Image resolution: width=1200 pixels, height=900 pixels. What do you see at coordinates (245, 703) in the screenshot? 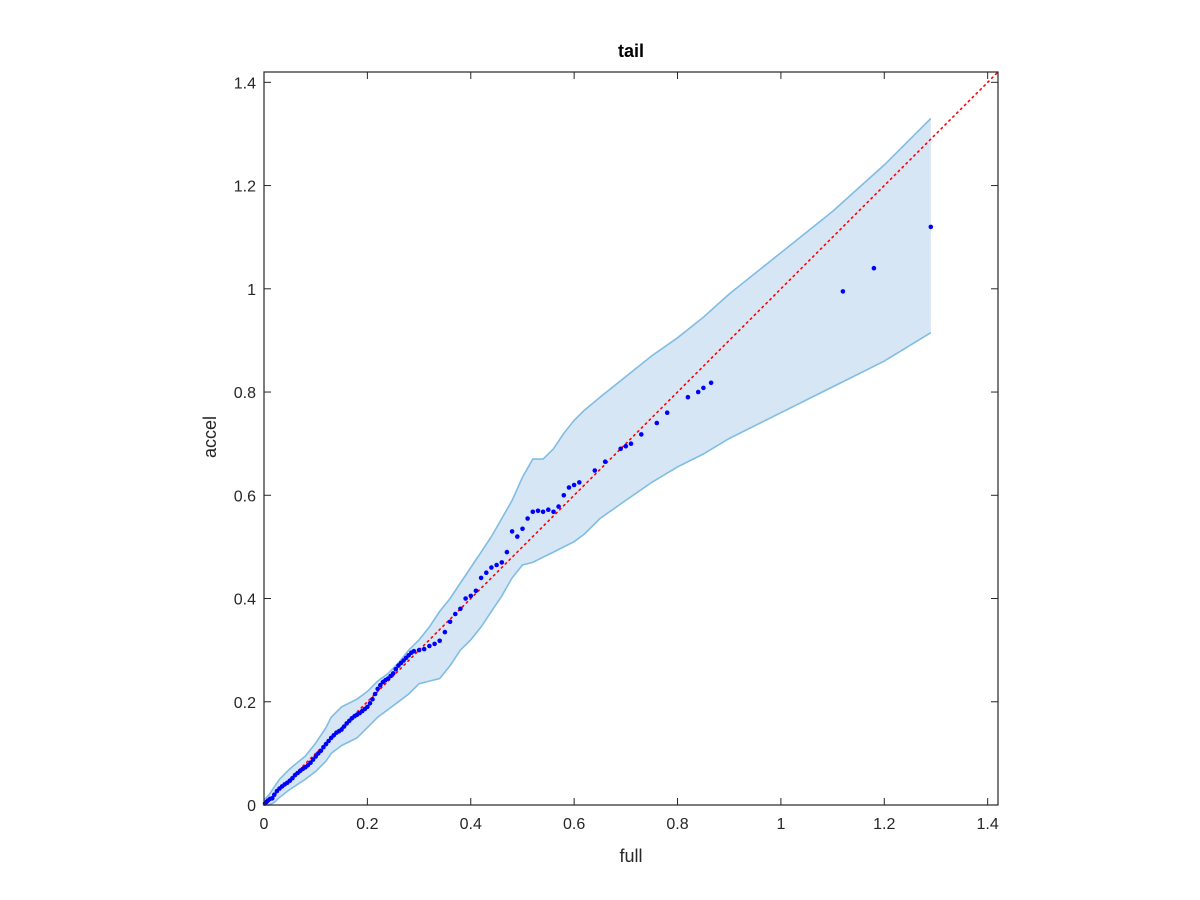
I see `y-tick-label: 0.2` at bounding box center [245, 703].